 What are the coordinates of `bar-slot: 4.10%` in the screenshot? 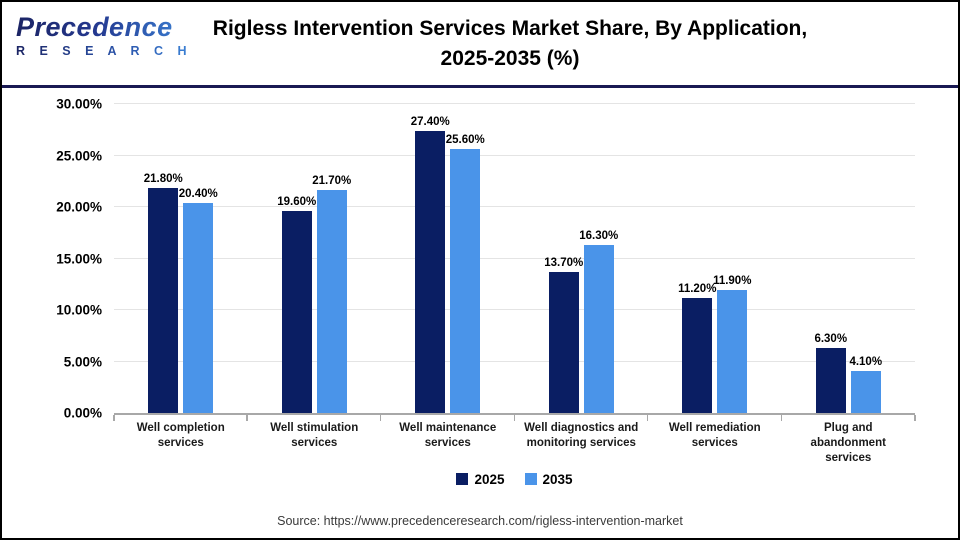 It's located at (866, 258).